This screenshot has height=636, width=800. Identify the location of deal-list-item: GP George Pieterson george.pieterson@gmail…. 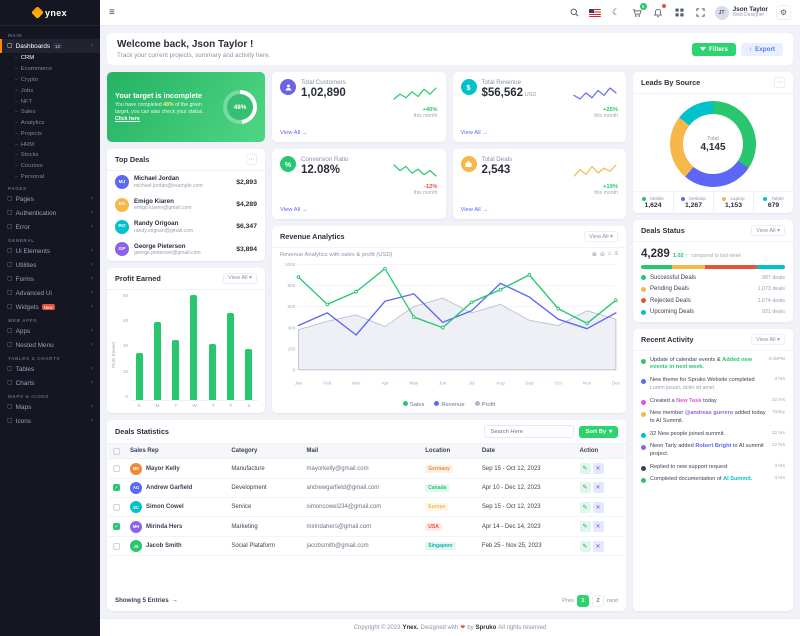
(186, 249).